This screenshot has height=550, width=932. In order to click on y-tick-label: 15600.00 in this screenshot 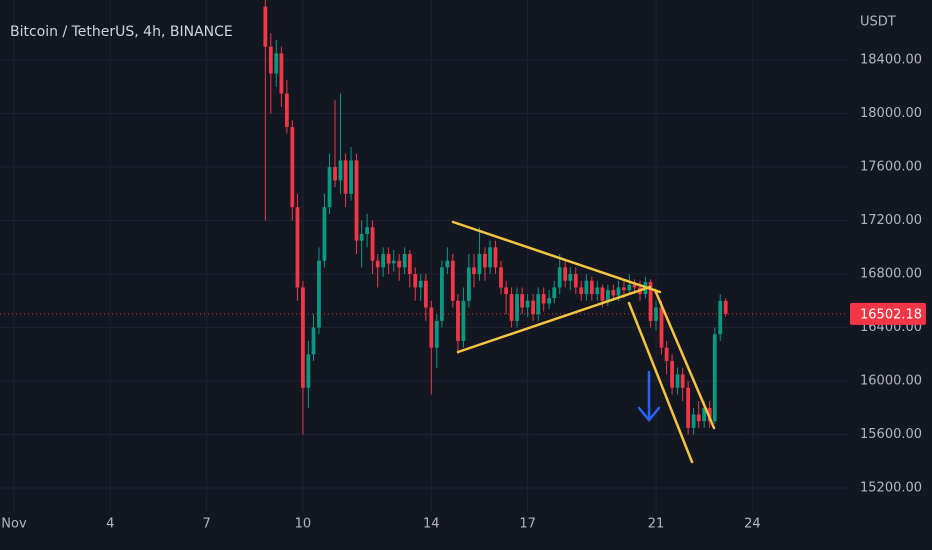, I will do `click(891, 434)`.